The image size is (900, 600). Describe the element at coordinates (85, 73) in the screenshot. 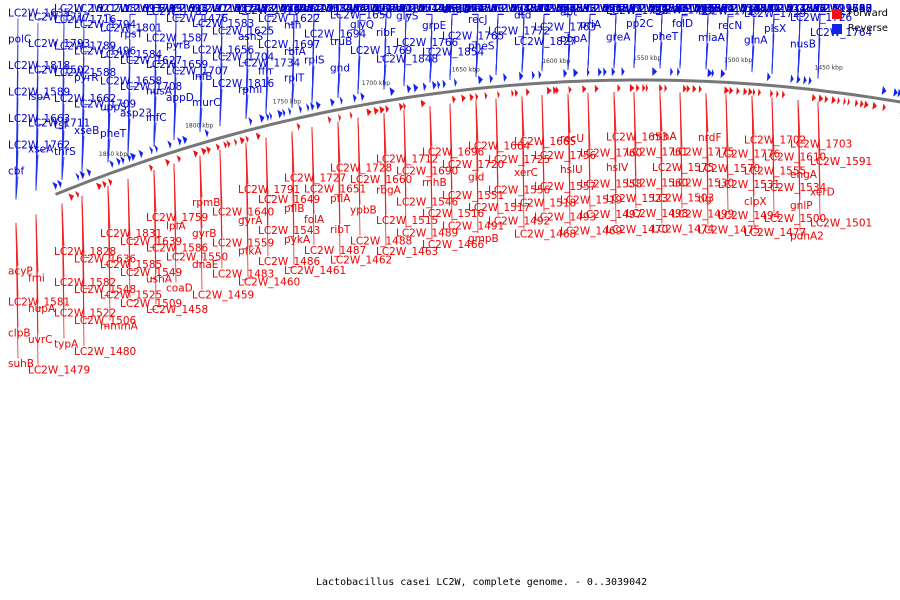

I see `gene-label-lc2w-1588: LC2W_1588` at that location.